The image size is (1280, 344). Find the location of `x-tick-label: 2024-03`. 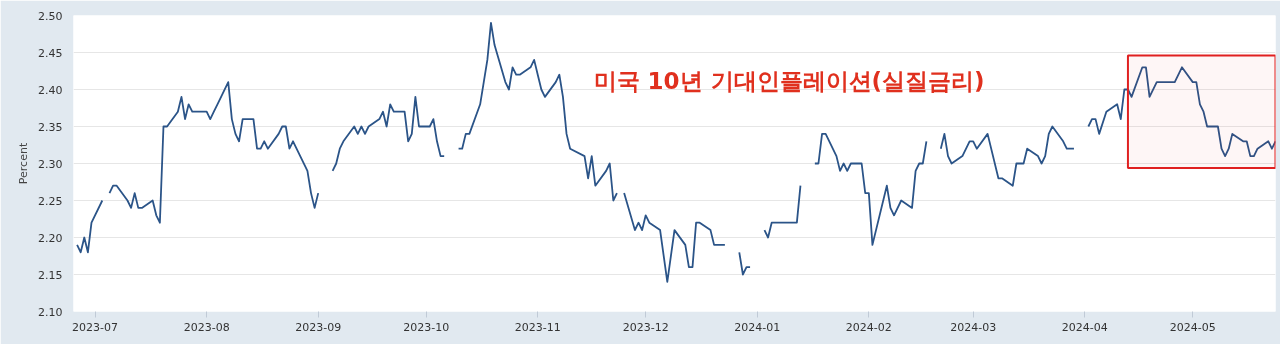

x-tick-label: 2024-03 is located at coordinates (973, 327).